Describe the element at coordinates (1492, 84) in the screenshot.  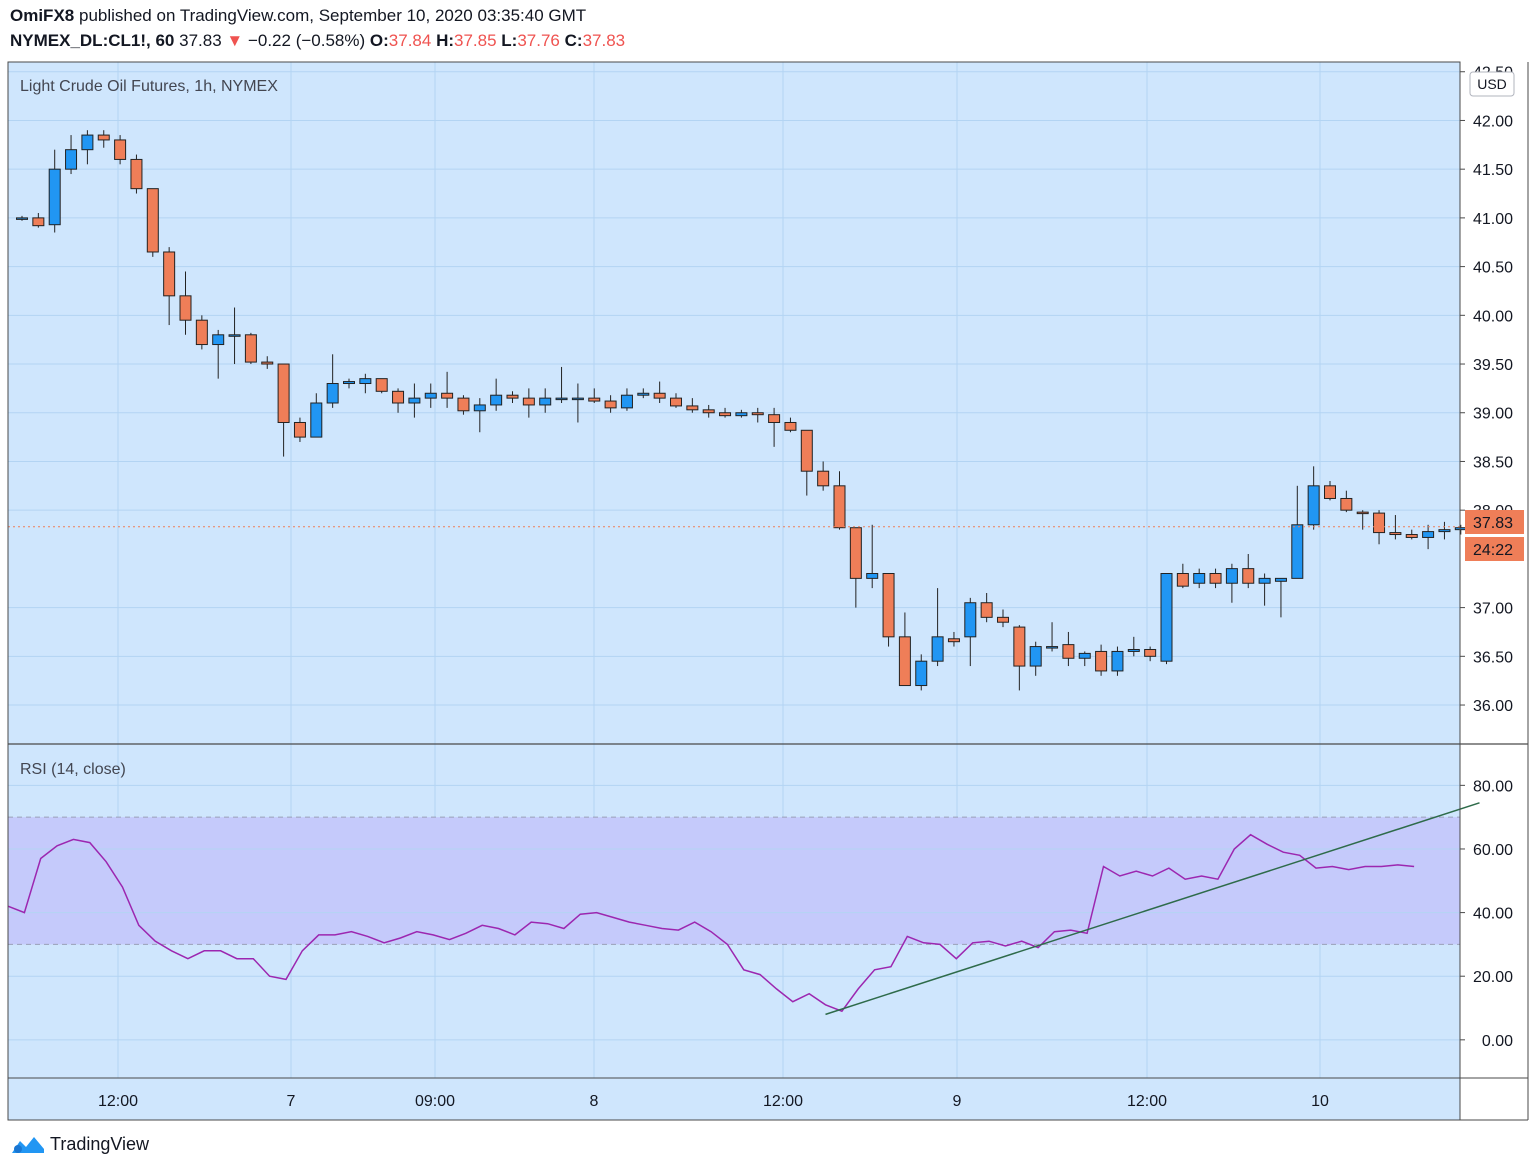
I see `currency-badge` at that location.